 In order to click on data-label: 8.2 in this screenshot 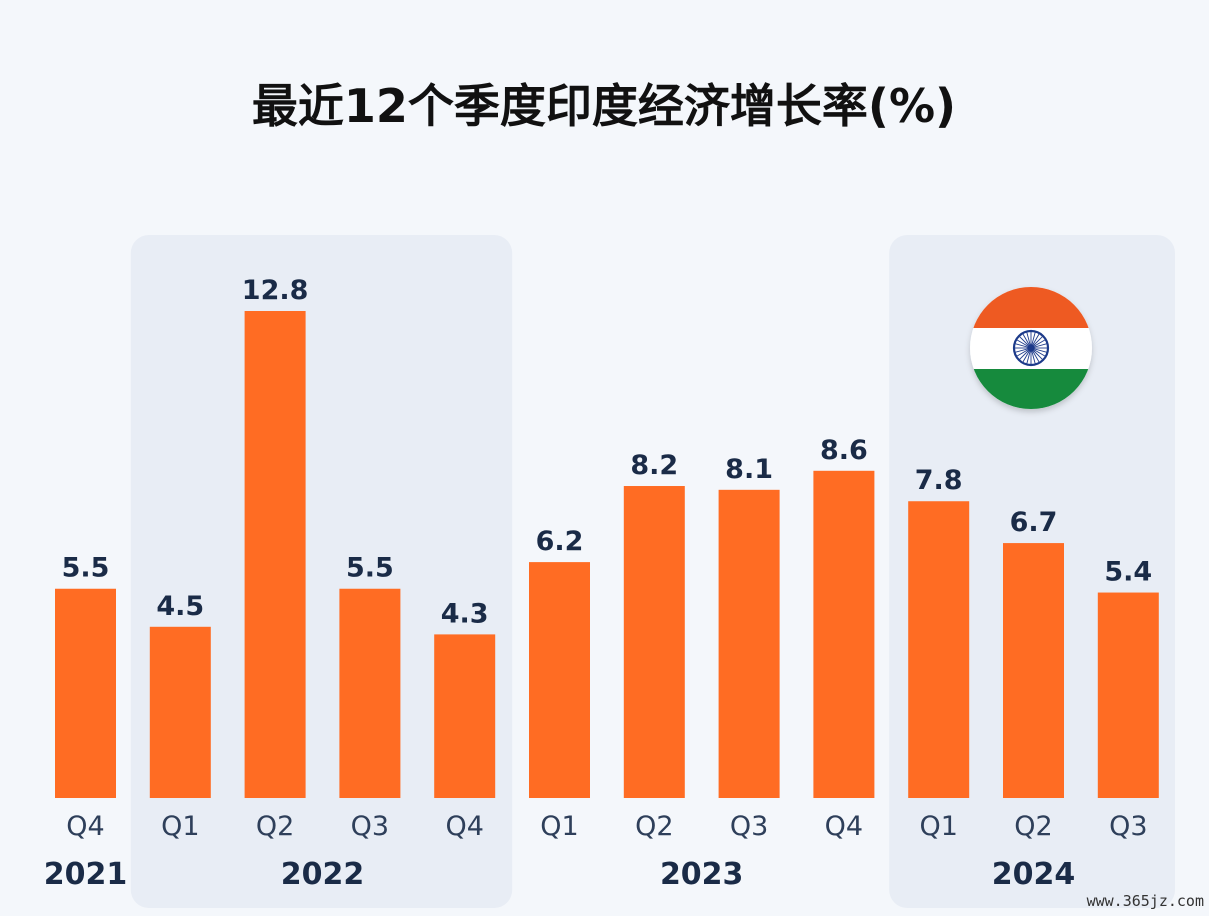, I will do `click(654, 465)`.